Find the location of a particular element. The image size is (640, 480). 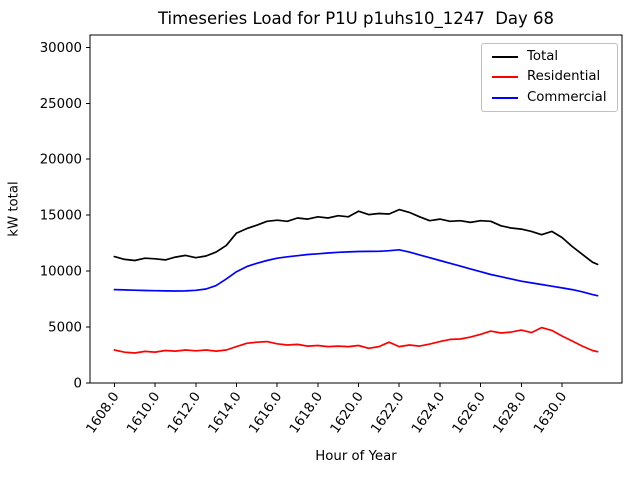

x-tick-label: 1626.0 is located at coordinates (469, 413).